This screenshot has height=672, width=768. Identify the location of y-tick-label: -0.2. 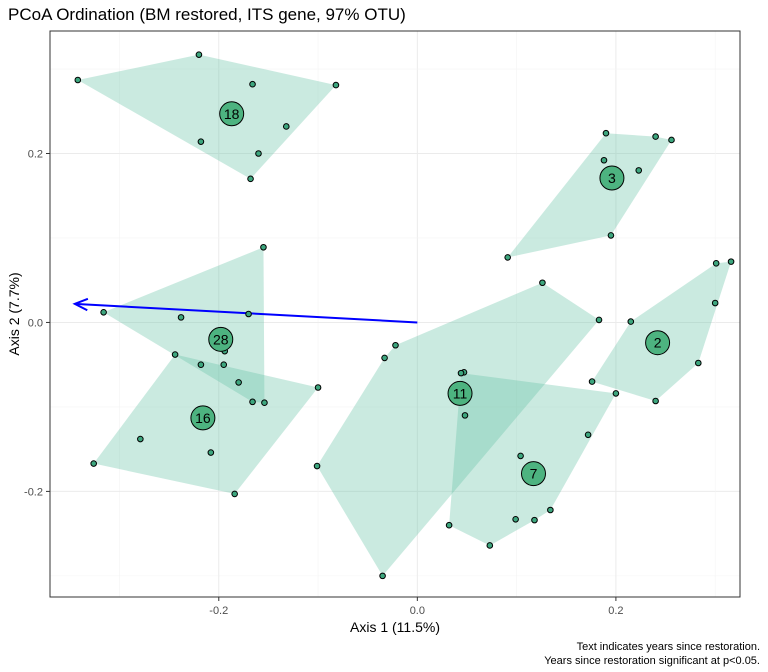
(33, 492).